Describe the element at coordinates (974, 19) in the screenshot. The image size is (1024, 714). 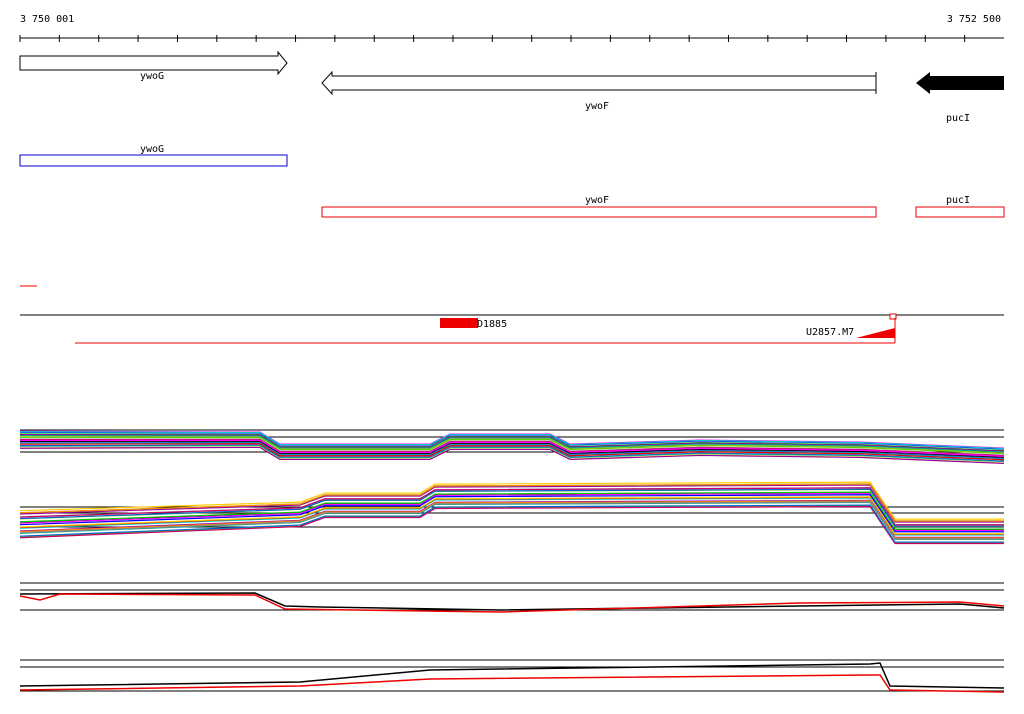
I see `ruler-end: 3 752 500` at that location.